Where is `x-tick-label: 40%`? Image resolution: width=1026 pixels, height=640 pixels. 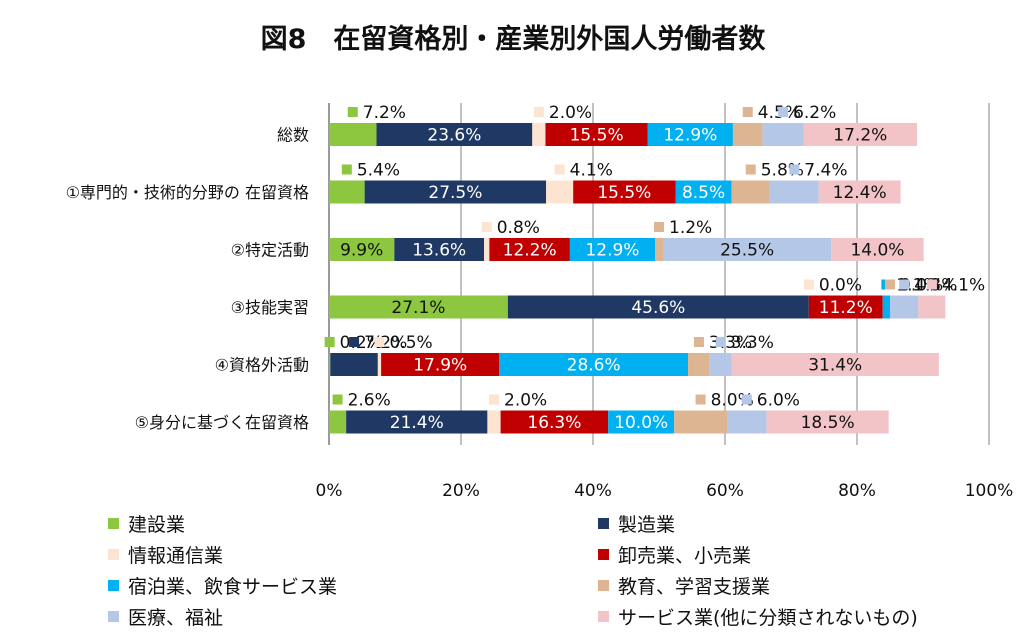
x-tick-label: 40% is located at coordinates (593, 491).